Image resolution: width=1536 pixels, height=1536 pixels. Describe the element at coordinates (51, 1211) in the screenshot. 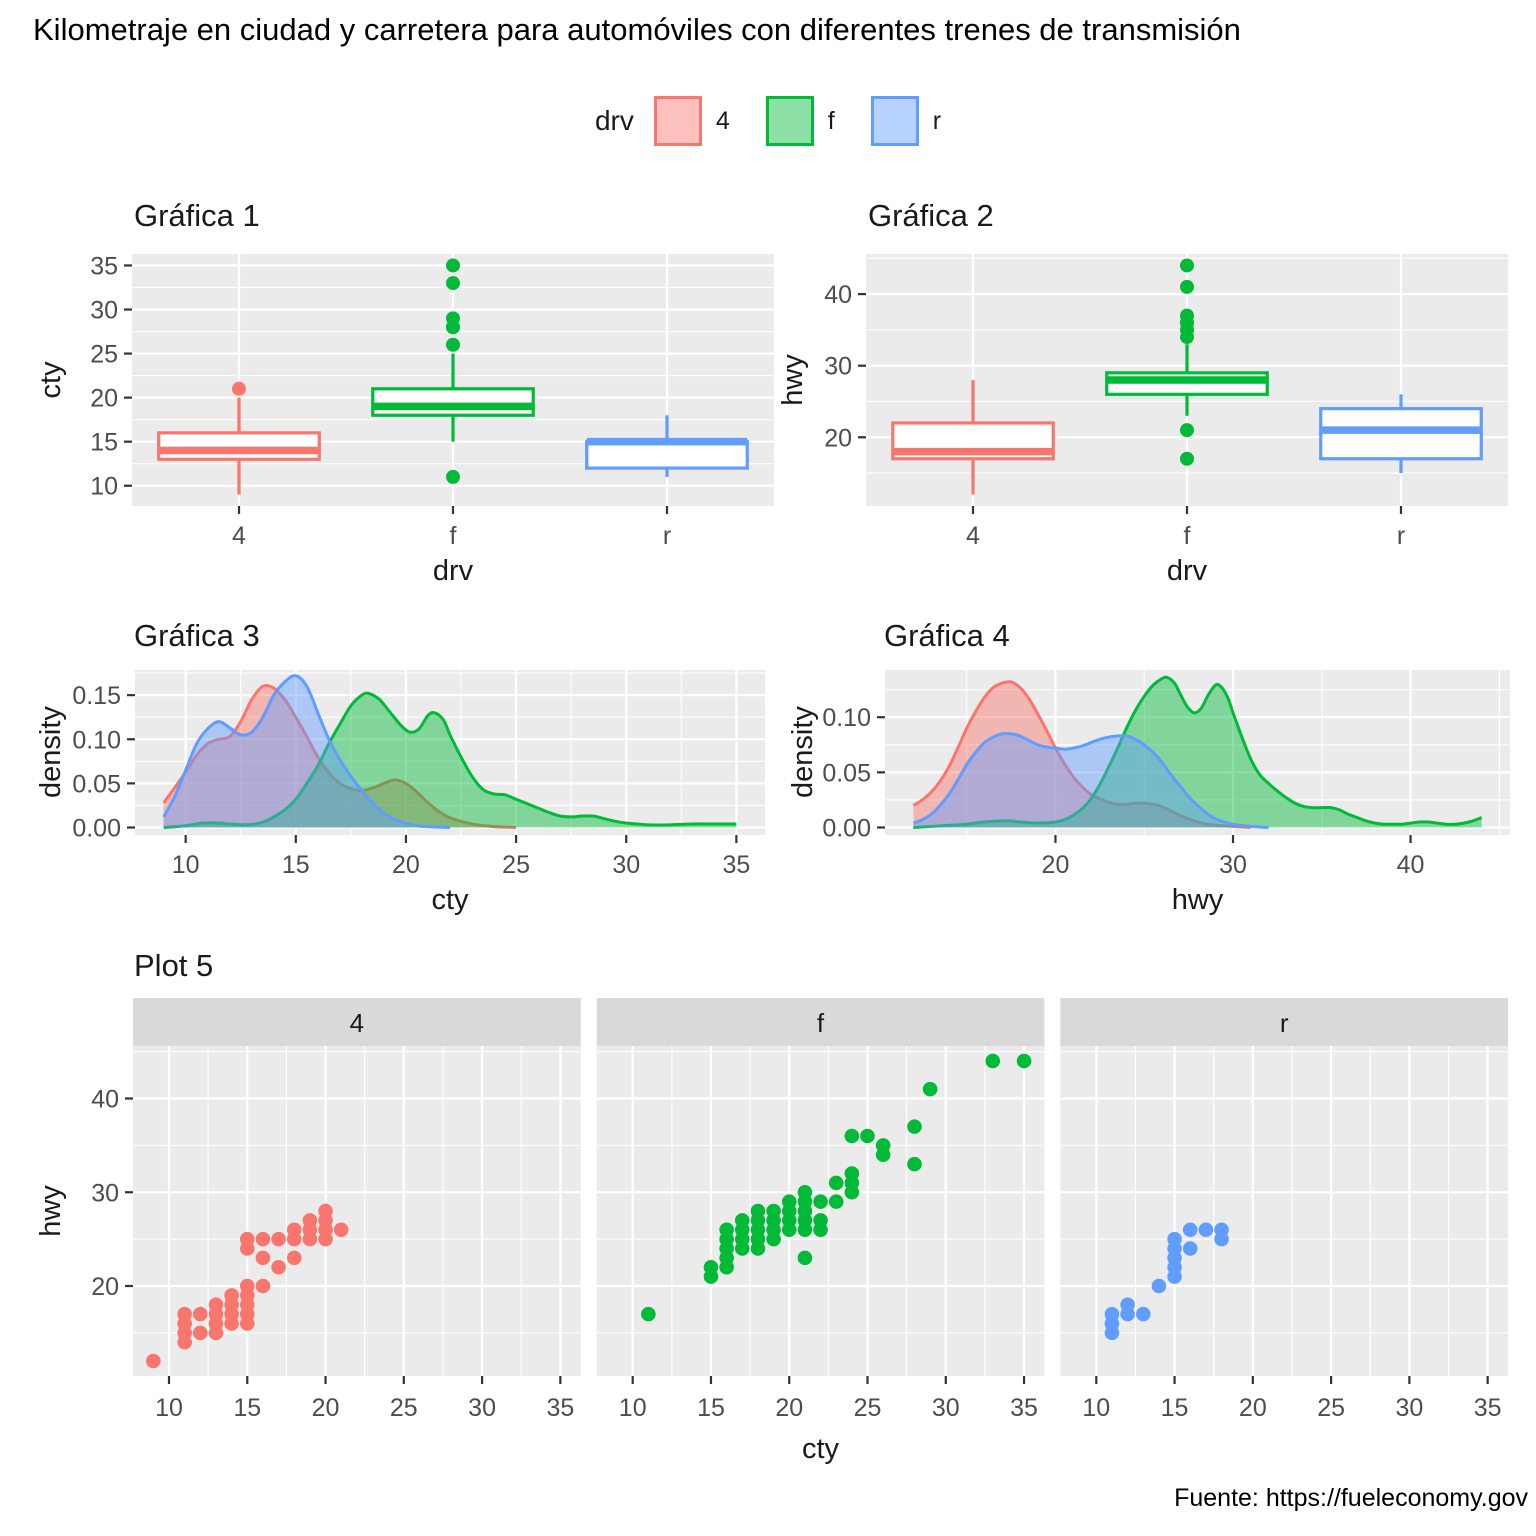

I see `svg-text: hwy` at that location.